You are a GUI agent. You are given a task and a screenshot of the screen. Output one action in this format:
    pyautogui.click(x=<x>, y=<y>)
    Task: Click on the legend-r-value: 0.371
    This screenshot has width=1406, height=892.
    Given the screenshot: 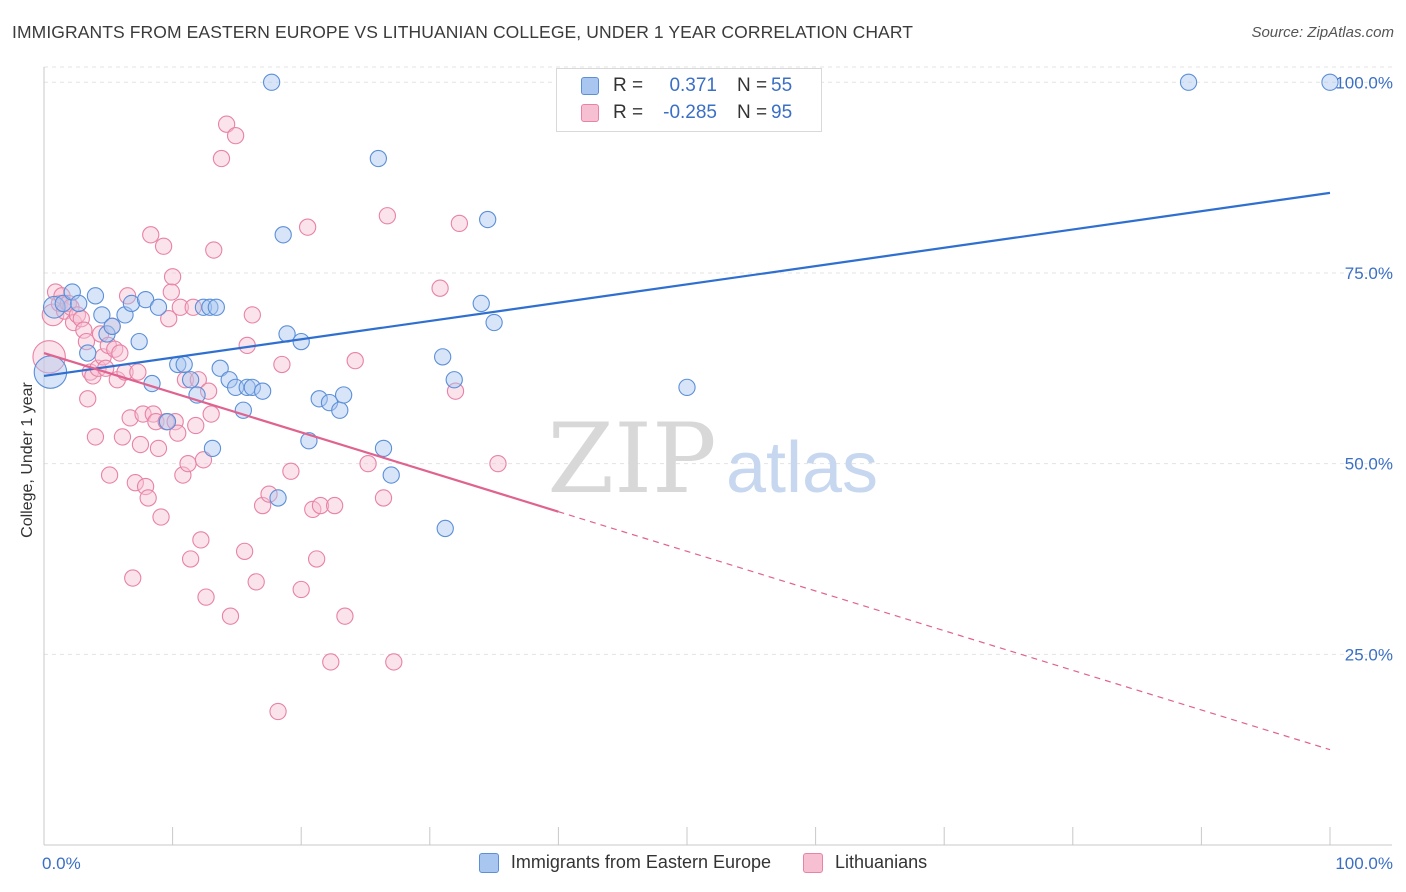 What is the action you would take?
    pyautogui.click(x=693, y=85)
    